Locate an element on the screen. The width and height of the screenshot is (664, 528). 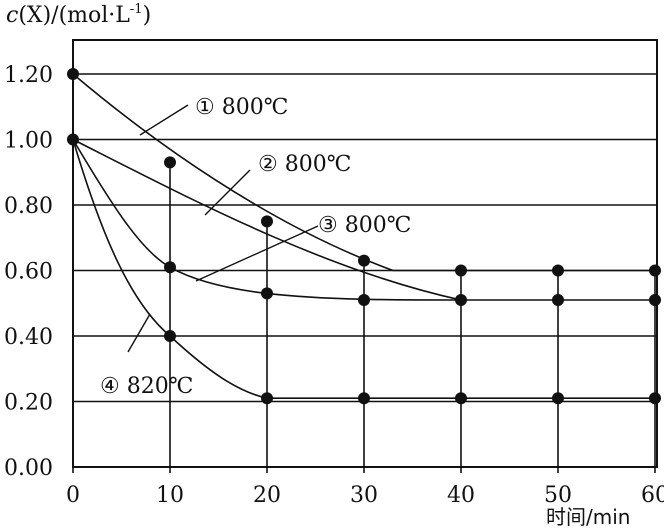
xtick-label-3: 30 is located at coordinates (364, 495).